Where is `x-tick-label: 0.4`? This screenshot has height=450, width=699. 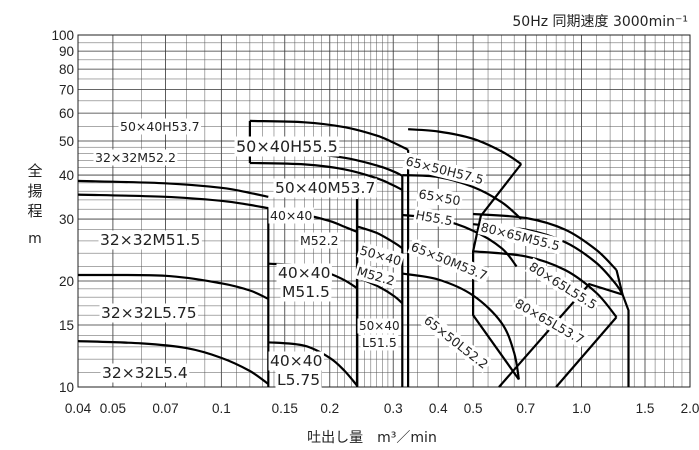 x-tick-label: 0.4 is located at coordinates (438, 408).